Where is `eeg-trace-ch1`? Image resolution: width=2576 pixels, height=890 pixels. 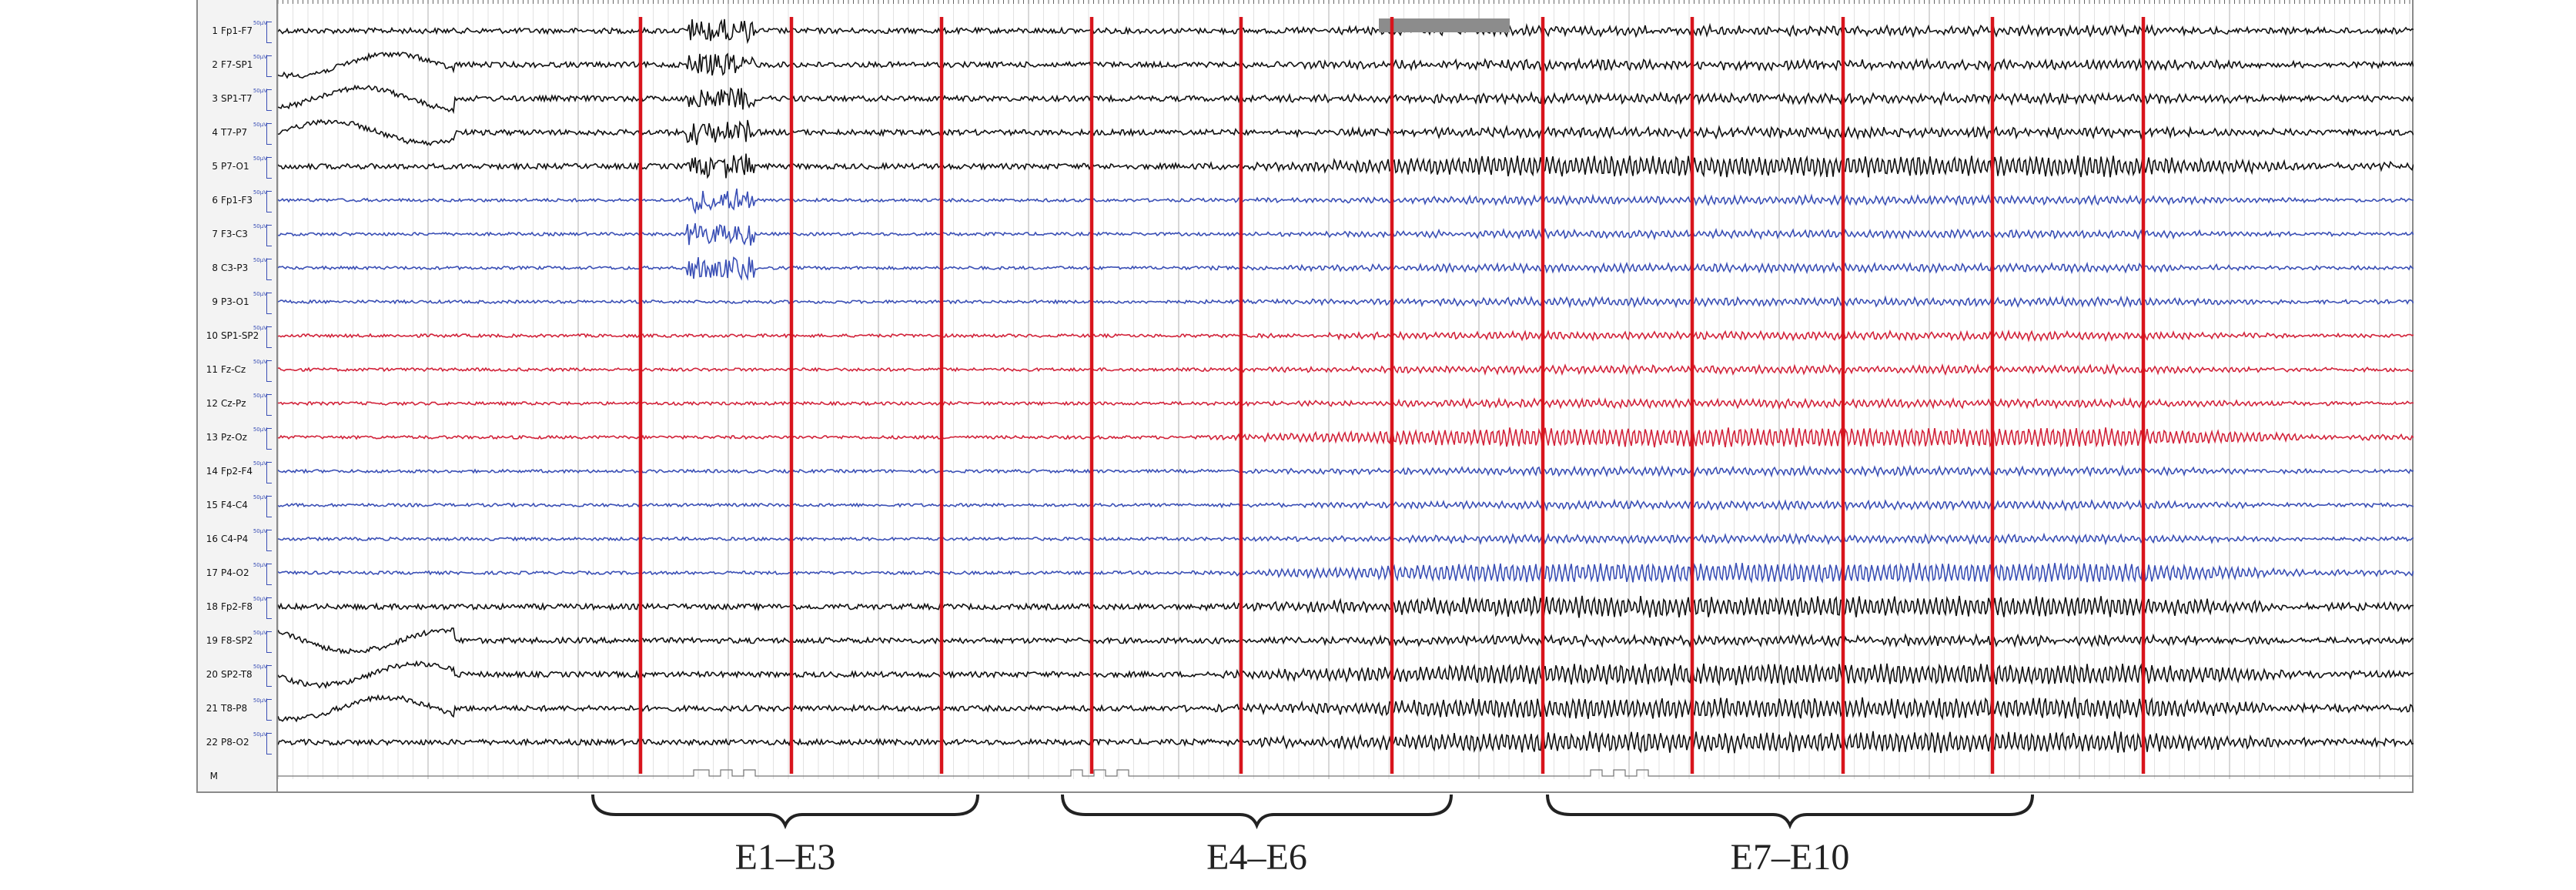 eeg-trace-ch1 is located at coordinates (1346, 32).